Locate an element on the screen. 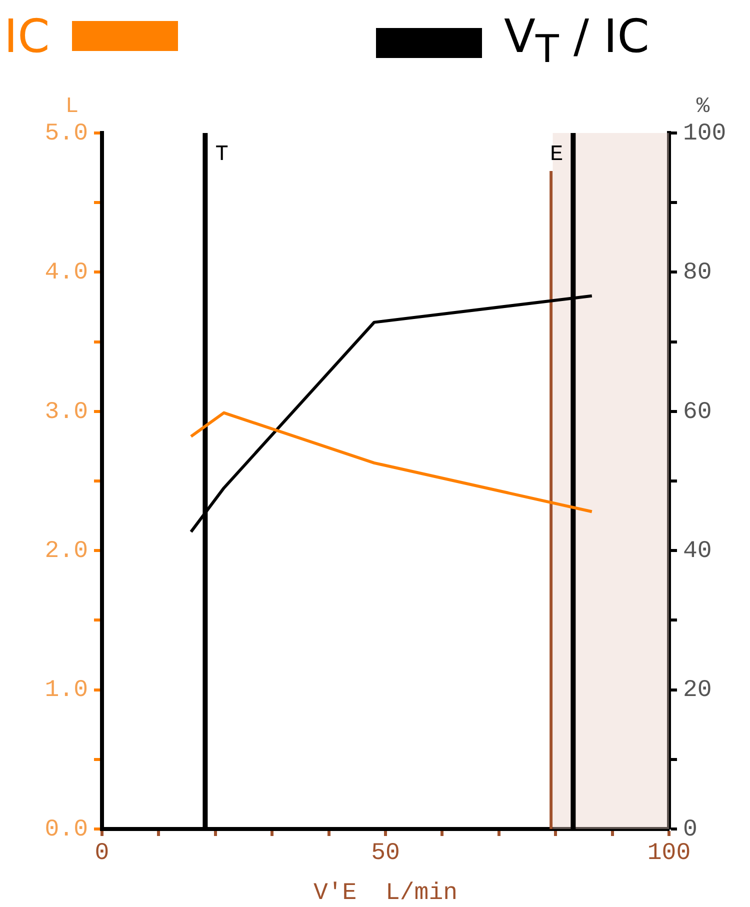 This screenshot has height=907, width=750. ref-line-label: T is located at coordinates (221, 154).